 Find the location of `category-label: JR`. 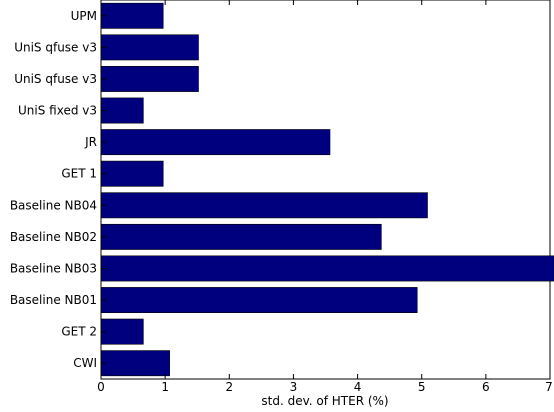

category-label: JR is located at coordinates (90, 142).